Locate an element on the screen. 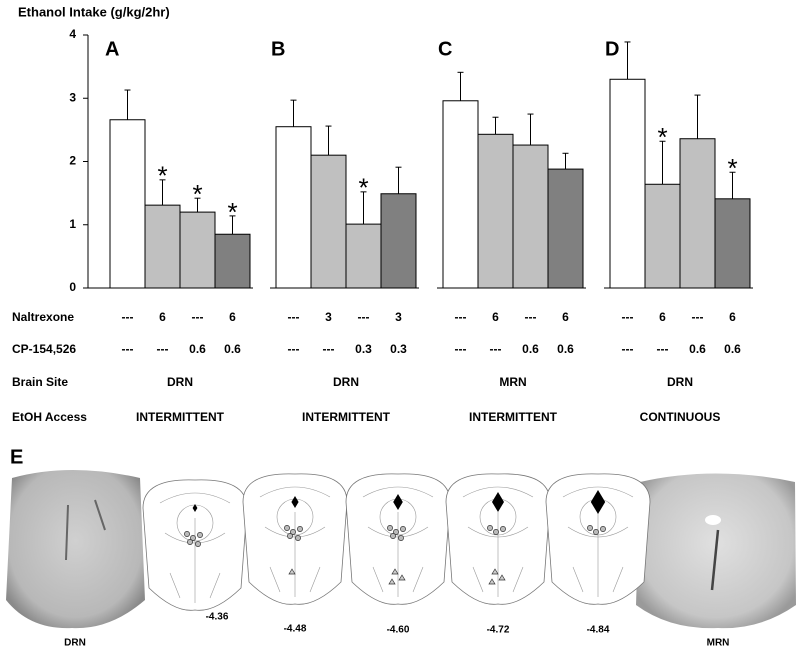 Image resolution: width=800 pixels, height=654 pixels. etoh-access-cell: CONTINUOUS is located at coordinates (680, 417).